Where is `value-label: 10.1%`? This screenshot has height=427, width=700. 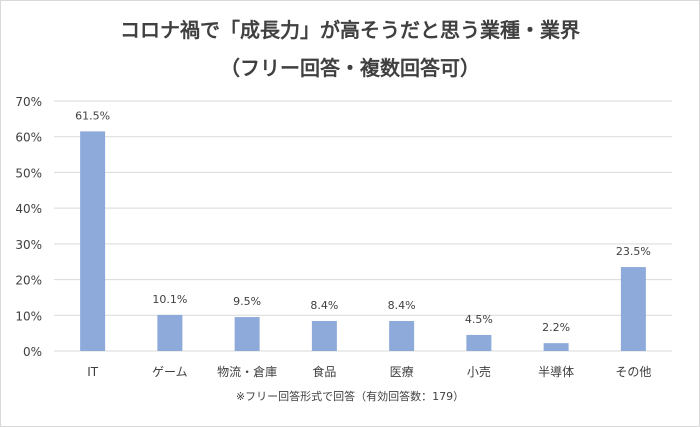
value-label: 10.1% is located at coordinates (169, 299).